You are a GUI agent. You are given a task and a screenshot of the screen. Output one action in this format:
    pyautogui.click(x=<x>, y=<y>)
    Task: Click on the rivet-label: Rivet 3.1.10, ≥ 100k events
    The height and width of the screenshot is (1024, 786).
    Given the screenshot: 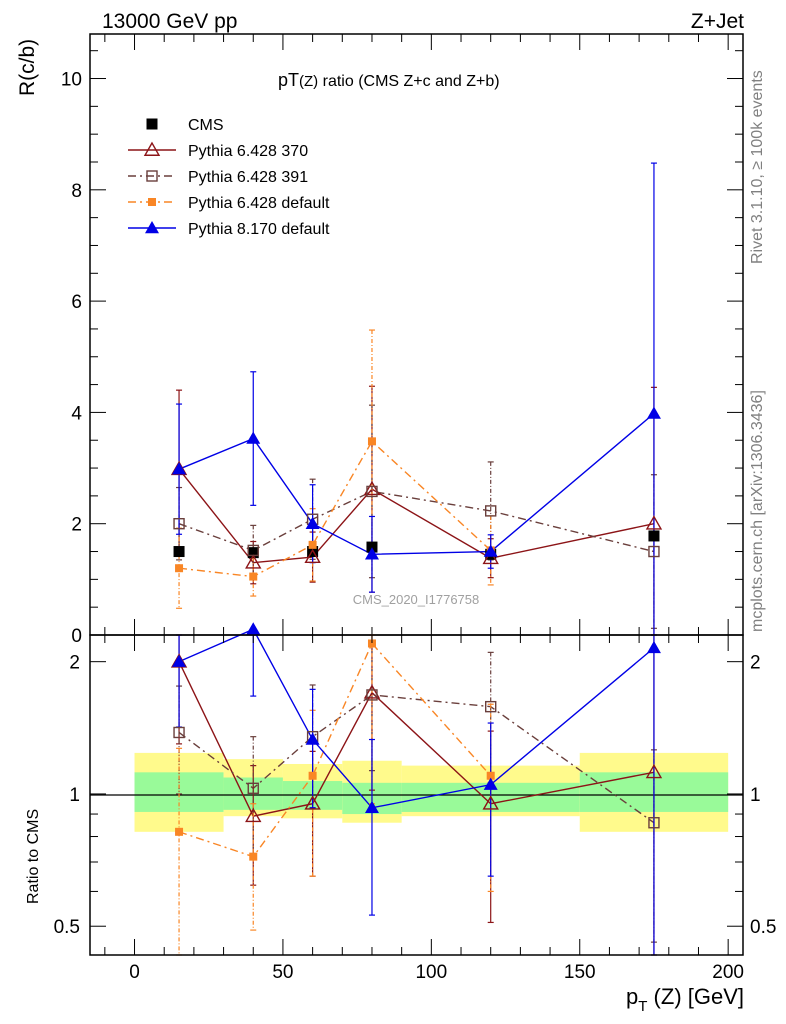 What is the action you would take?
    pyautogui.click(x=757, y=167)
    